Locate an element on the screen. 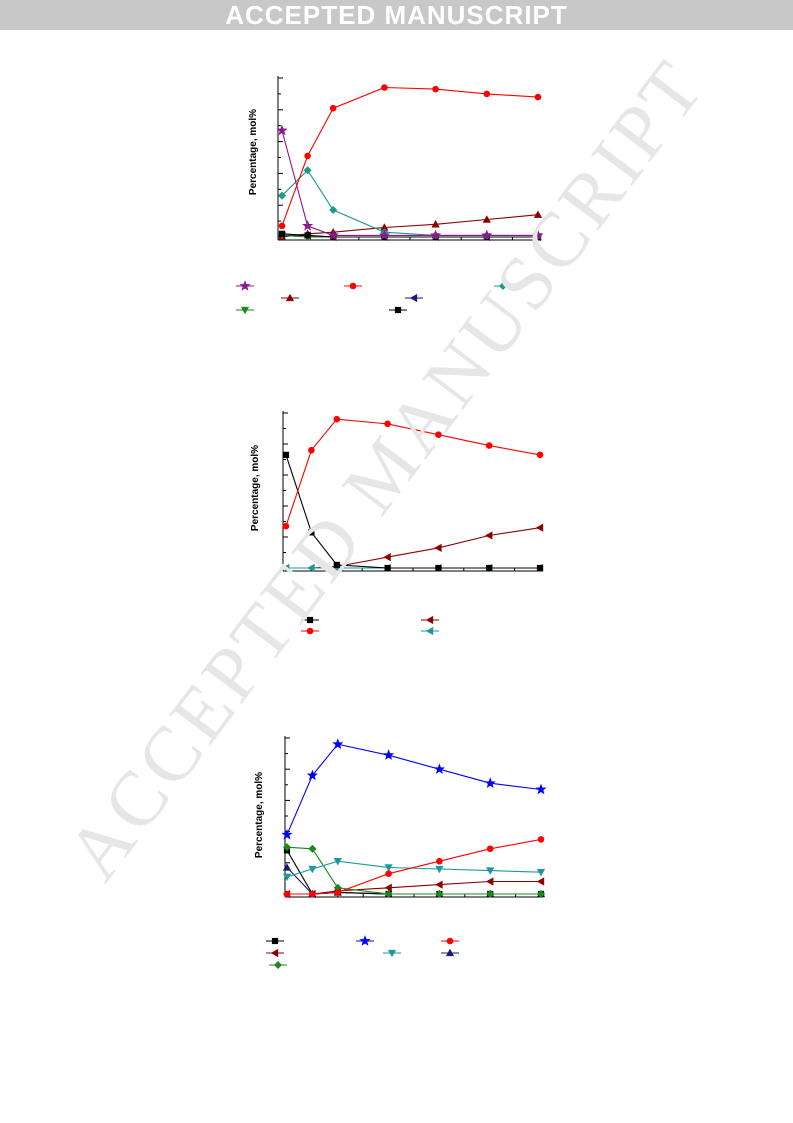 The height and width of the screenshot is (1123, 793). chart-1: Percentage, mol% is located at coordinates (390, 195).